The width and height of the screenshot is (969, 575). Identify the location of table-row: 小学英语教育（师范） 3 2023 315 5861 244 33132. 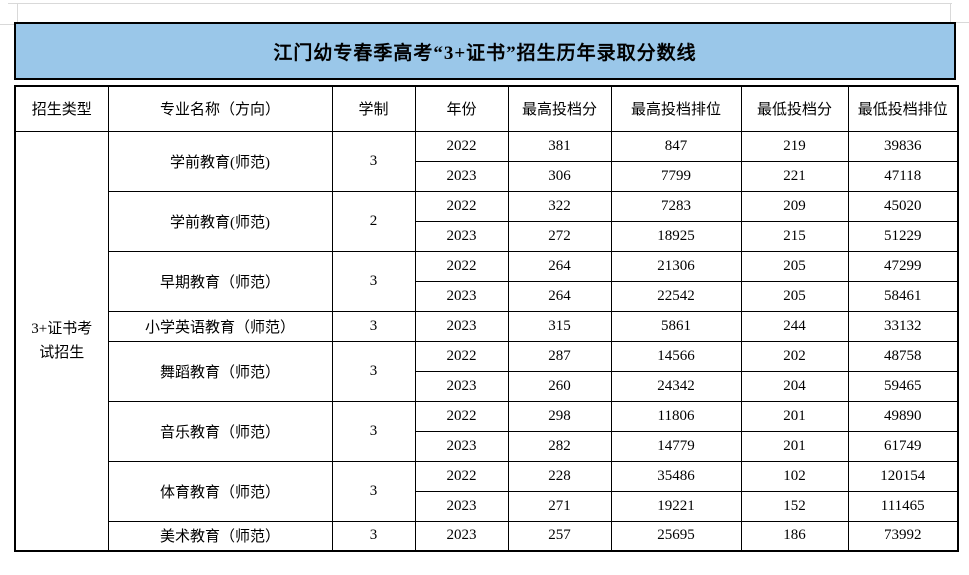
(487, 326).